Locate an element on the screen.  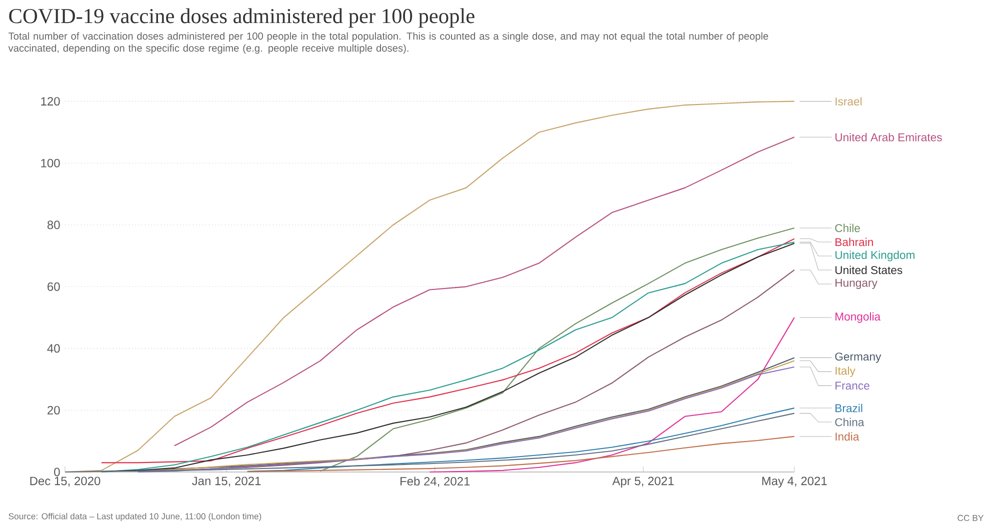
y-tick-label: 120 is located at coordinates (50, 101).